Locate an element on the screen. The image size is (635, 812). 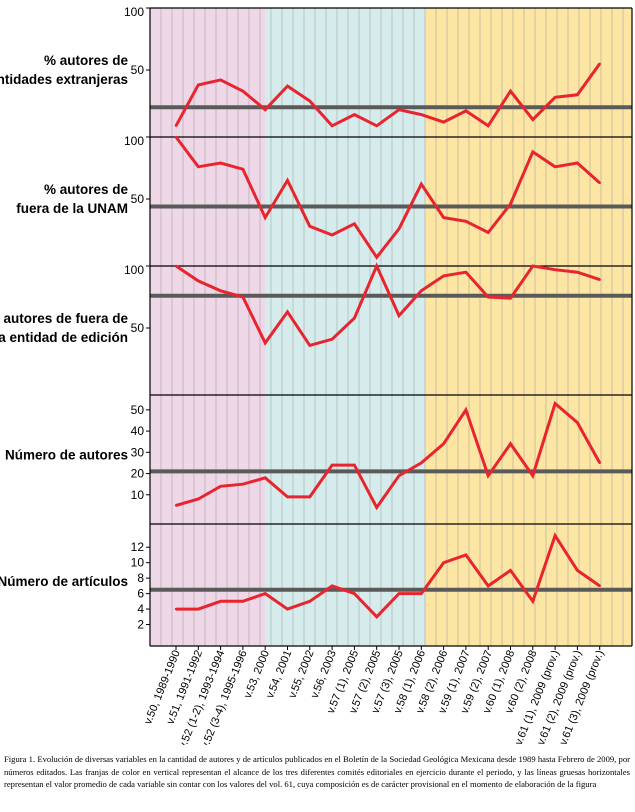
panel-title: Número de artículos is located at coordinates (64, 581).